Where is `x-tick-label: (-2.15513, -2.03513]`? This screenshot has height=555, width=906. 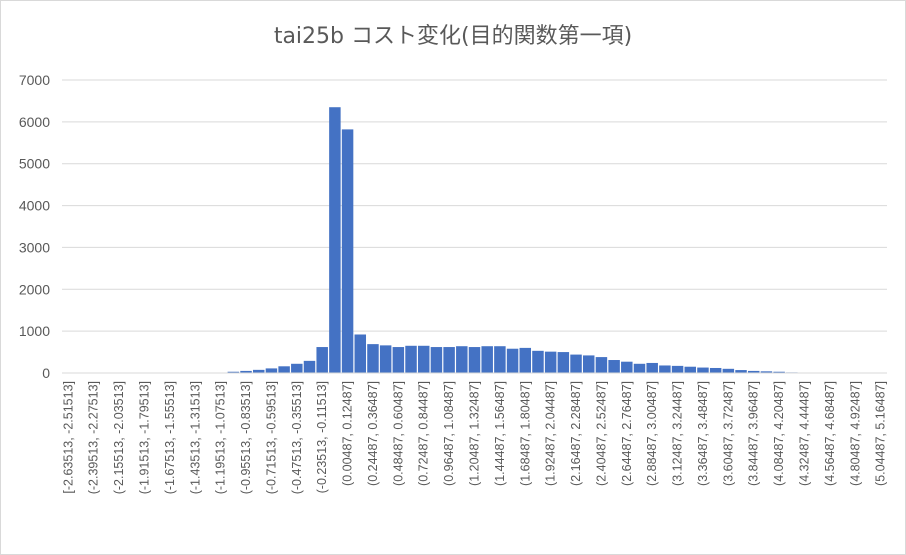
x-tick-label: (-2.15513, -2.03513] is located at coordinates (119, 437).